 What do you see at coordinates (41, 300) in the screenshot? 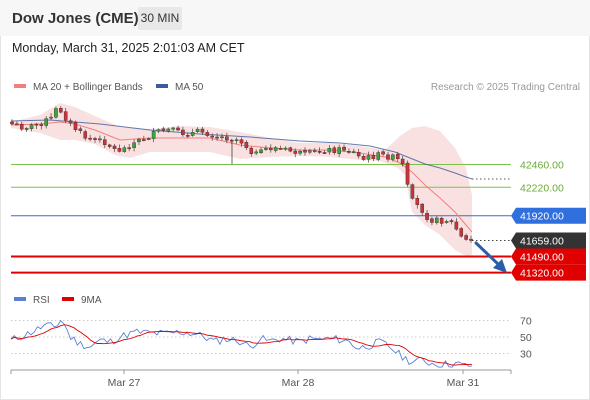
I see `legend-label-rsi: RSI` at bounding box center [41, 300].